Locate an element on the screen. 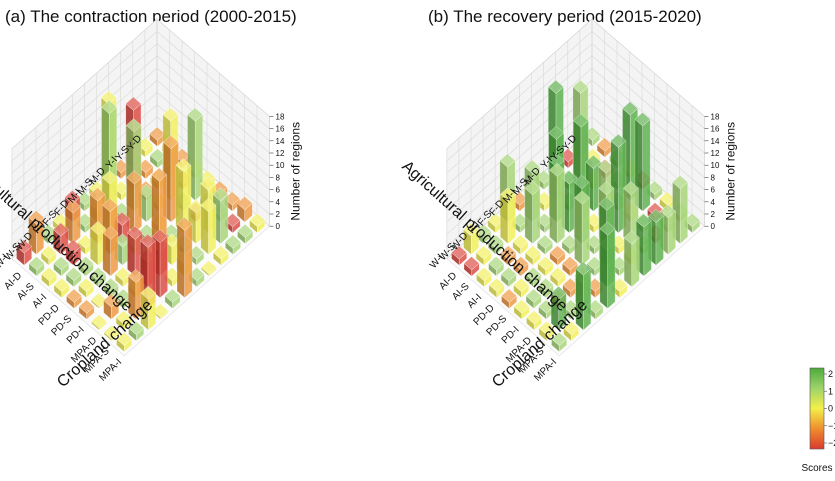 The width and height of the screenshot is (835, 481). colorbar-title: Scores is located at coordinates (816, 468).